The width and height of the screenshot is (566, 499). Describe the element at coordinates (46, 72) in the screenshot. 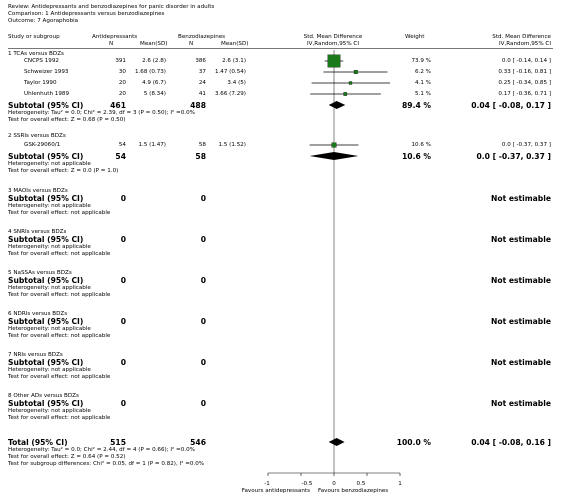

I see `study-name: Schweizer 1993` at that location.